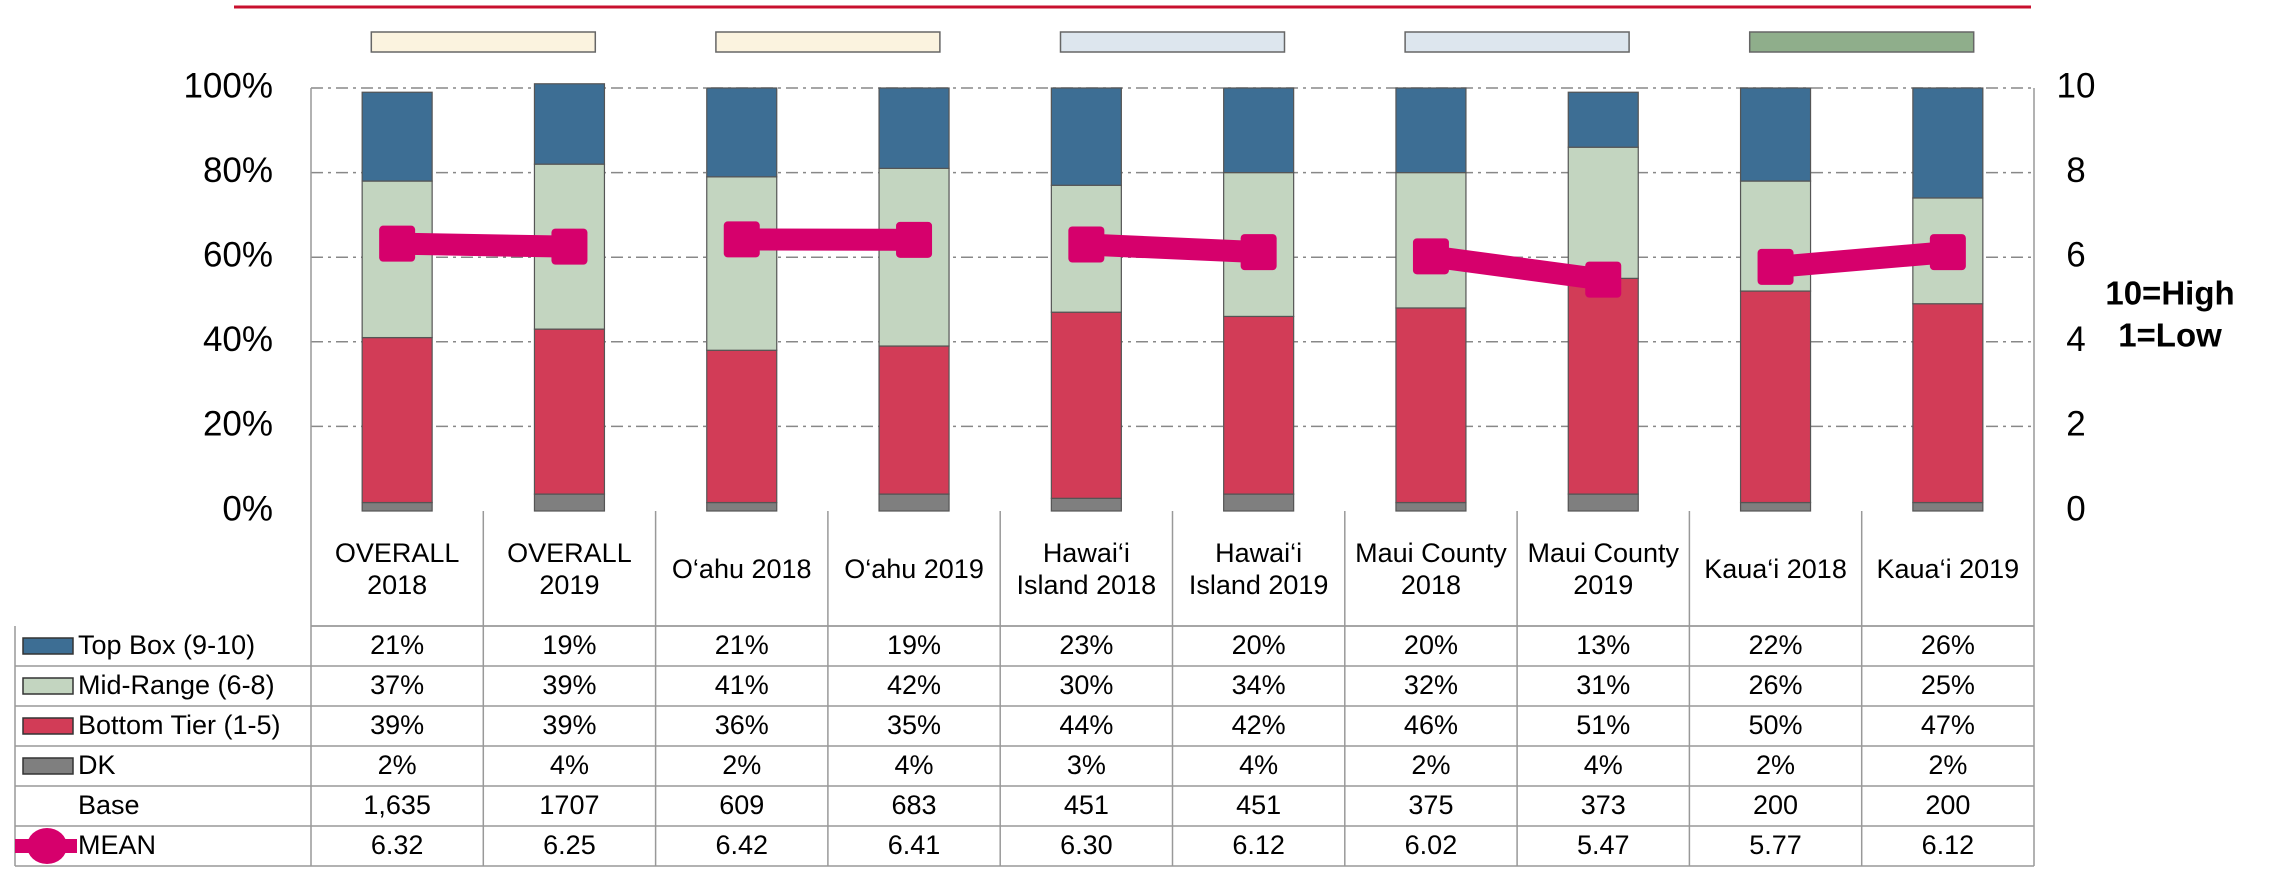  Describe the element at coordinates (2169, 293) in the screenshot. I see `annotation: 10=High` at that location.